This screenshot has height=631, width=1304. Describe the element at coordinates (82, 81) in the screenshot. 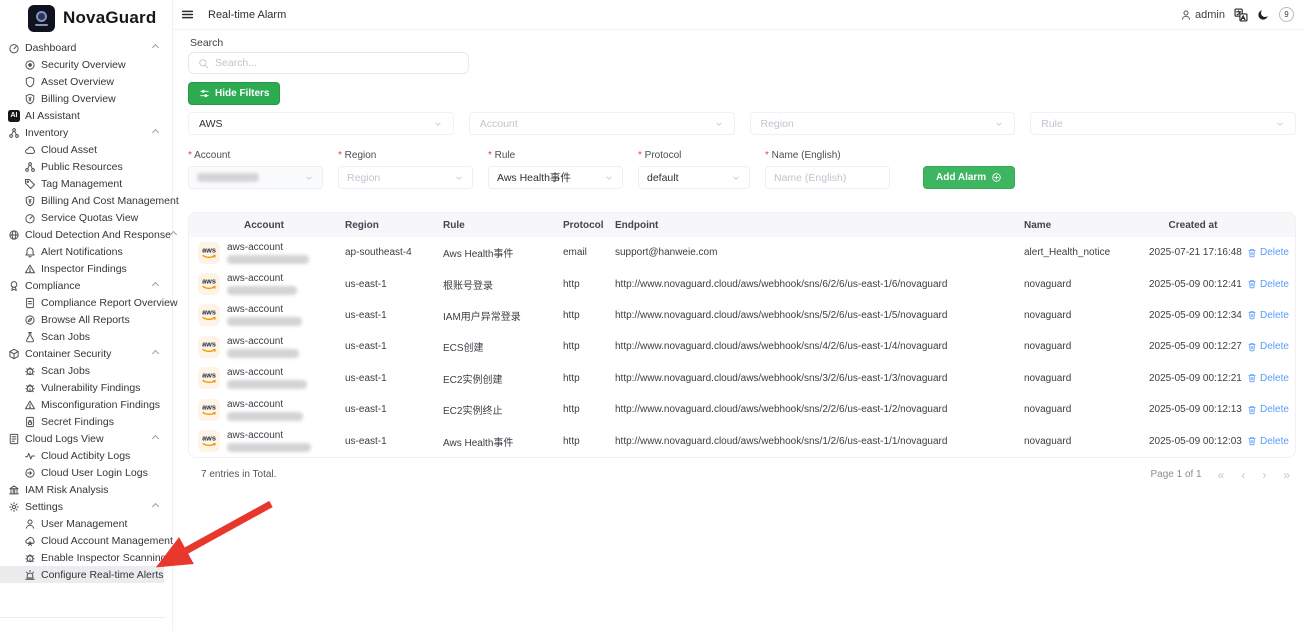

I see `sidebar-item-asset-overview: Asset Overview` at that location.